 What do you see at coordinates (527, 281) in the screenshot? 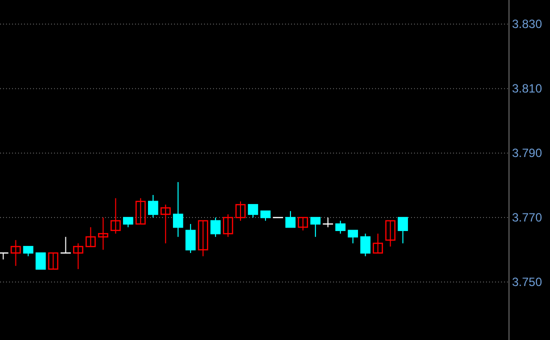
I see `y-tick-label: 3.750` at bounding box center [527, 281].